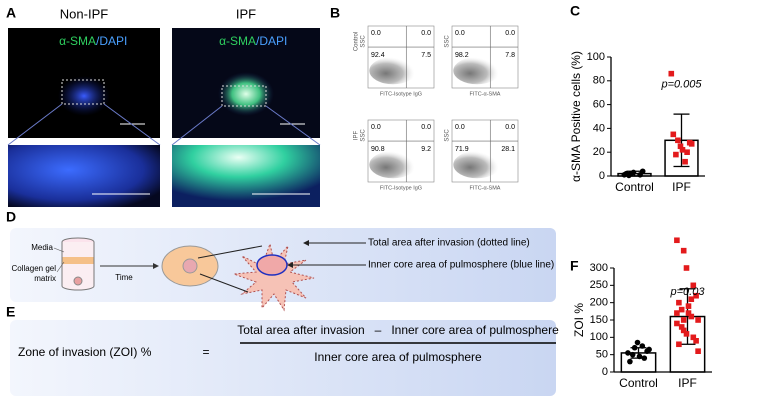 The width and height of the screenshot is (766, 406). I want to click on y-tick-label: 80, so click(599, 81).